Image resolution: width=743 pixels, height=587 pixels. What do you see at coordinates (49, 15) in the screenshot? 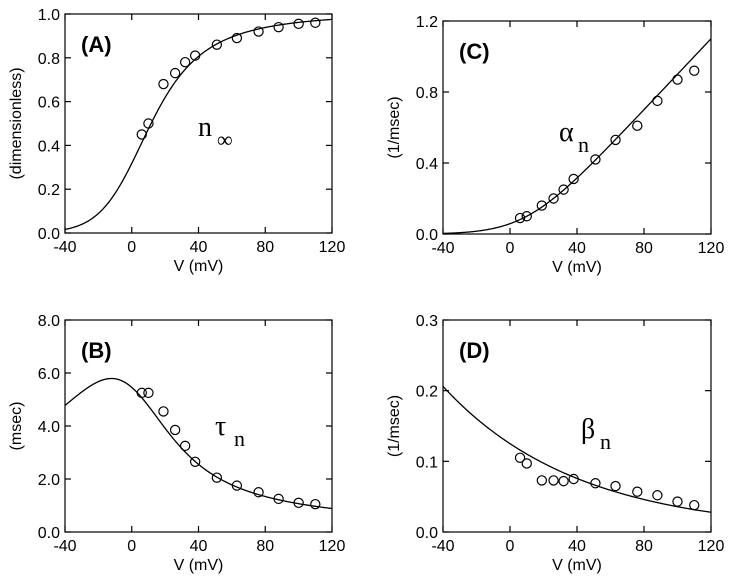
I see `y-tick-label: 1.0` at bounding box center [49, 15].